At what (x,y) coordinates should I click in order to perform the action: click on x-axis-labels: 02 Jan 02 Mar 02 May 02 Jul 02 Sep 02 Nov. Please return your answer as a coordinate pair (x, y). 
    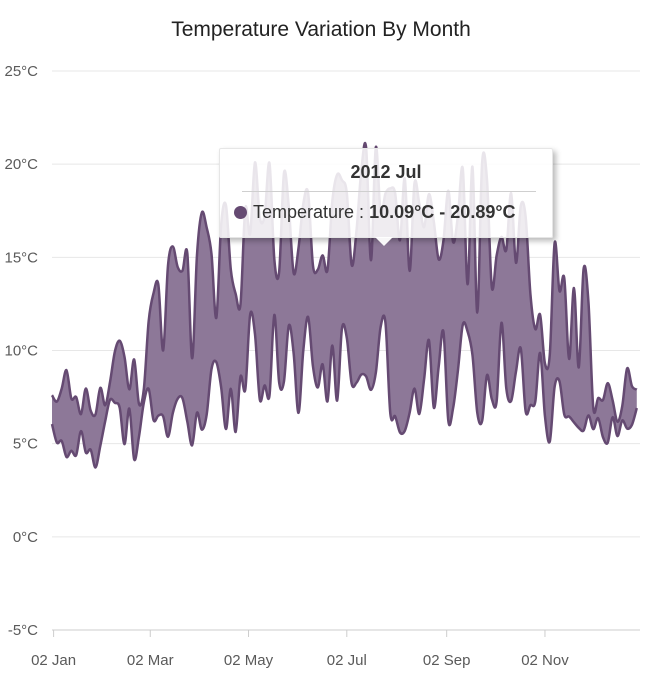
    Looking at the image, I should click on (300, 660).